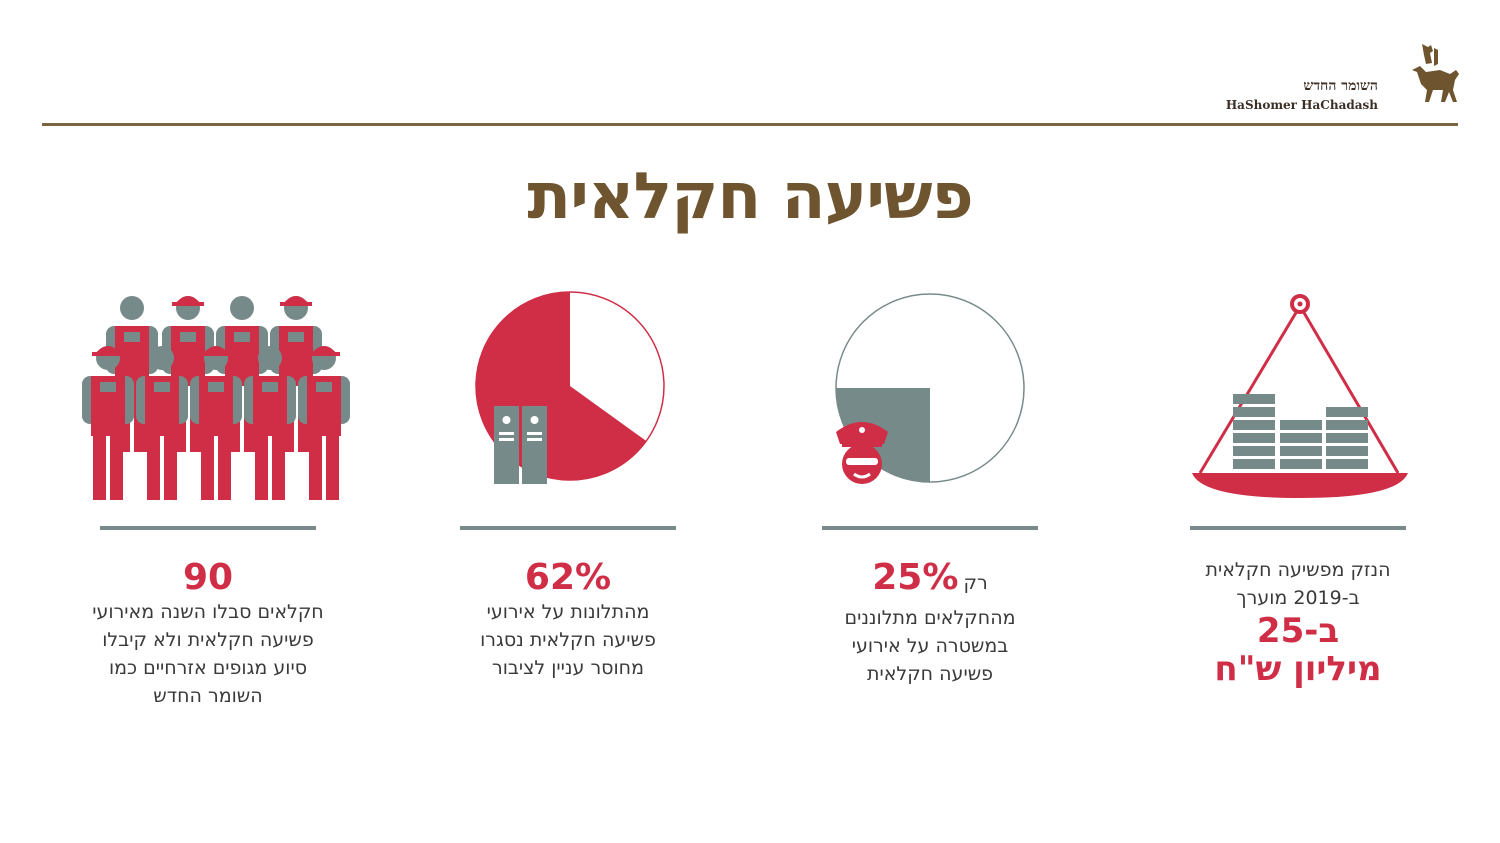 Image resolution: width=1500 pixels, height=843 pixels. Describe the element at coordinates (208, 612) in the screenshot. I see `stat-line: חקלאים סבלו השנה מאירועי` at that location.